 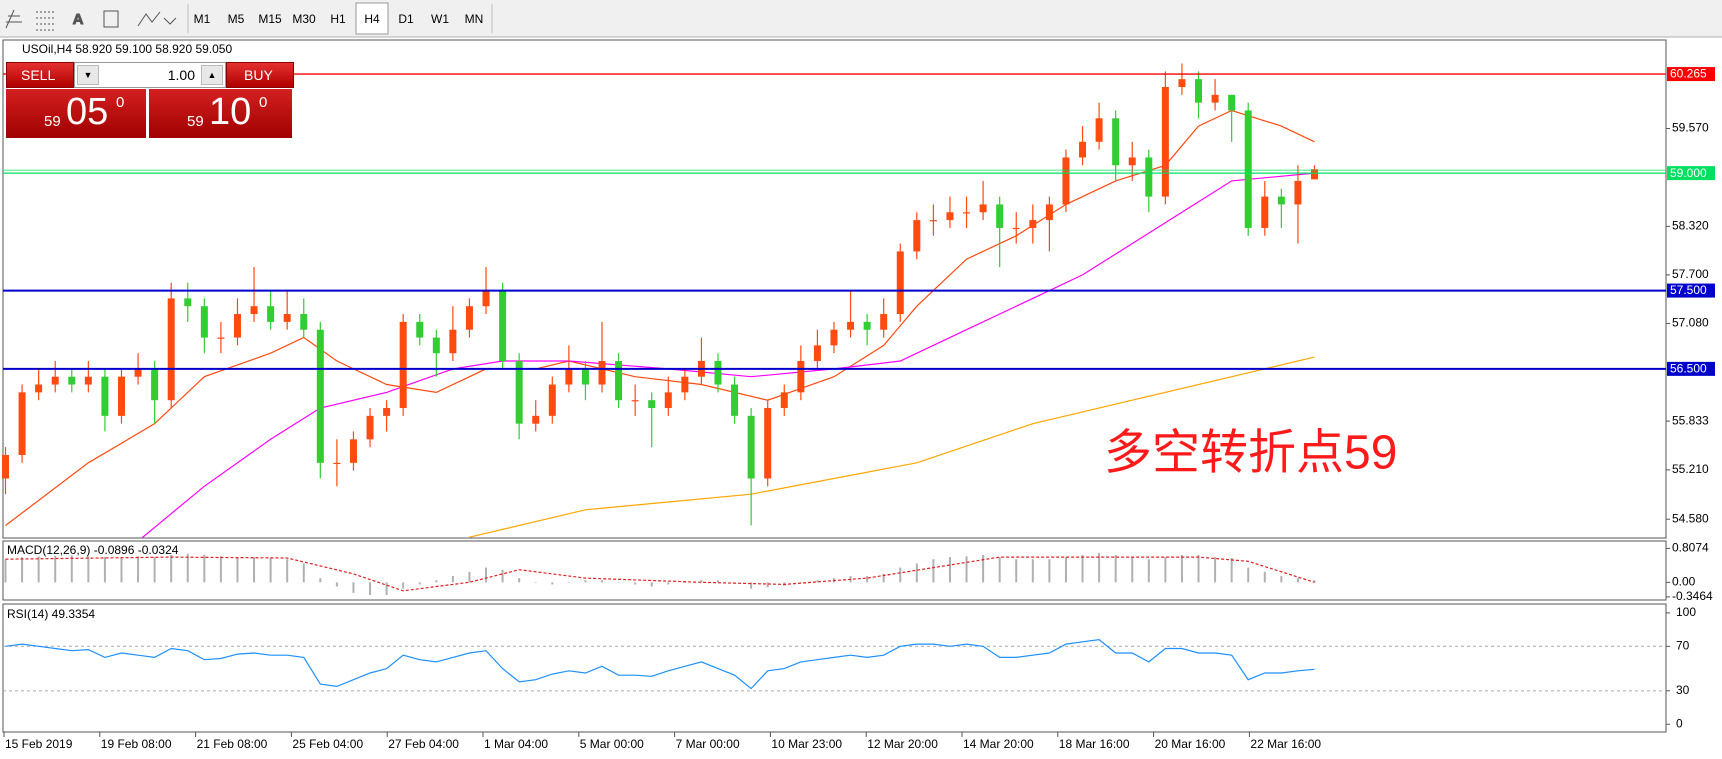 I want to click on timeframe-button: M30, so click(x=304, y=19).